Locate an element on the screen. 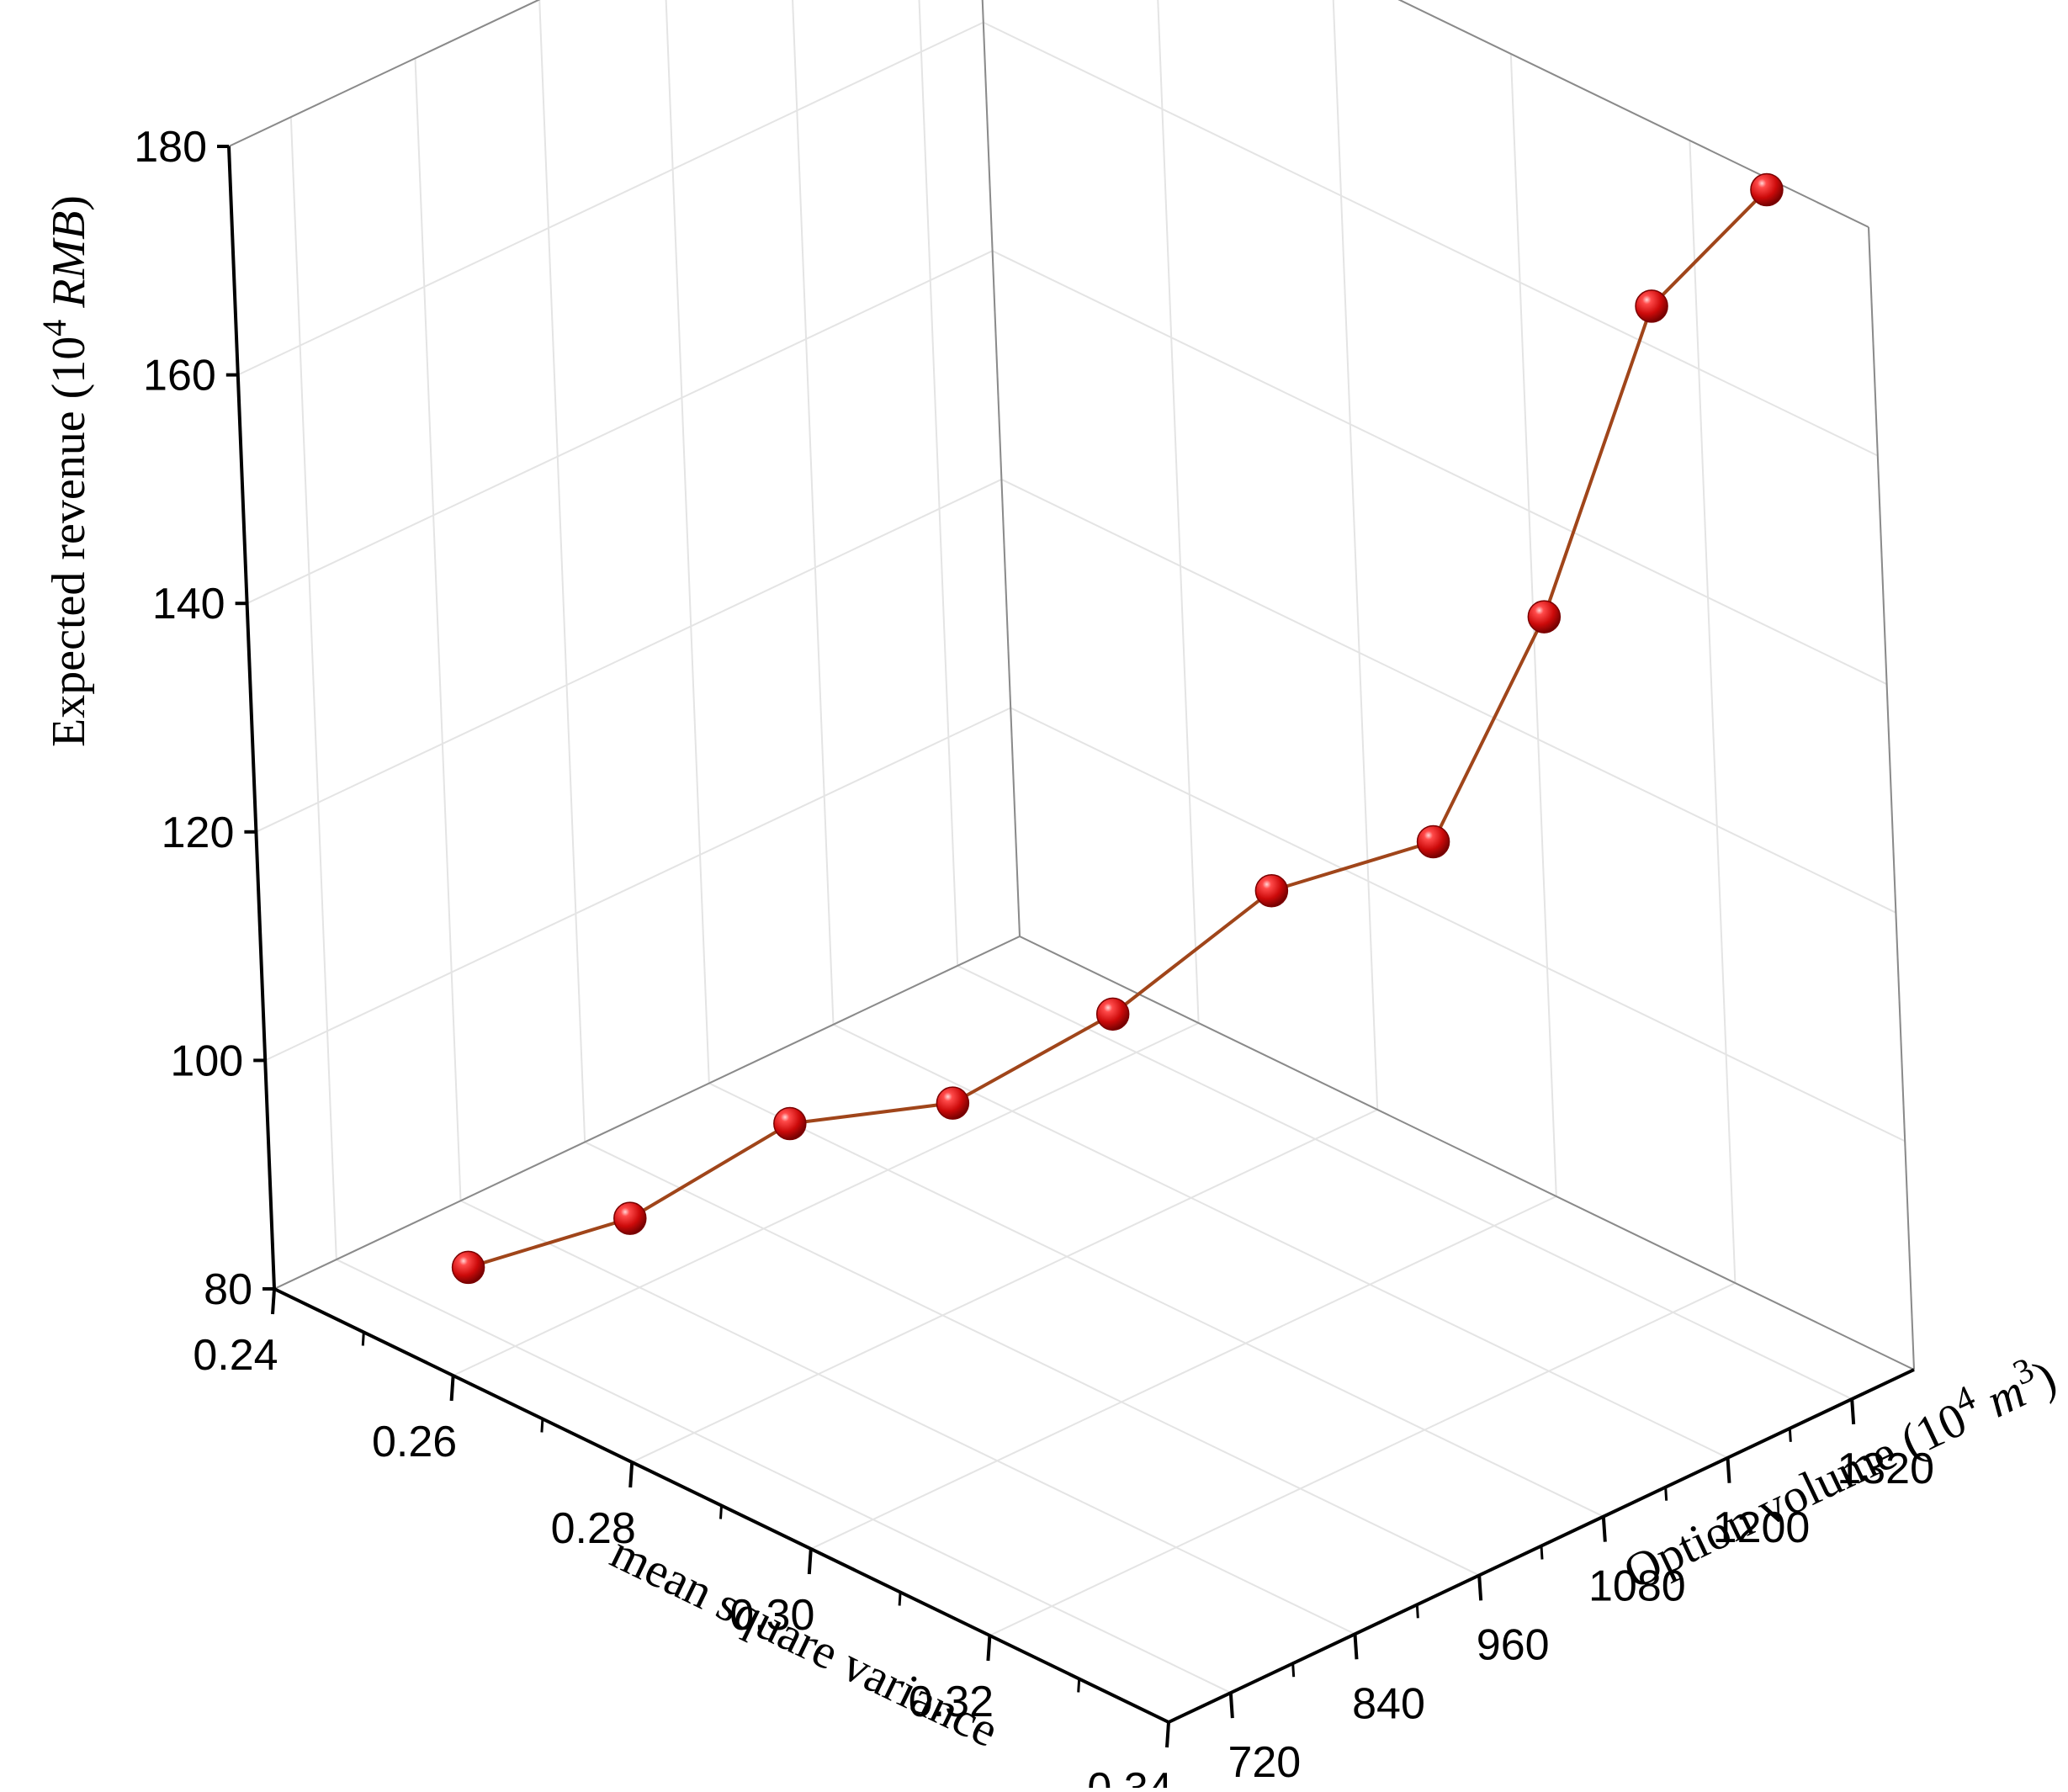  x-axis-title: mean square variance is located at coordinates (804, 1641).